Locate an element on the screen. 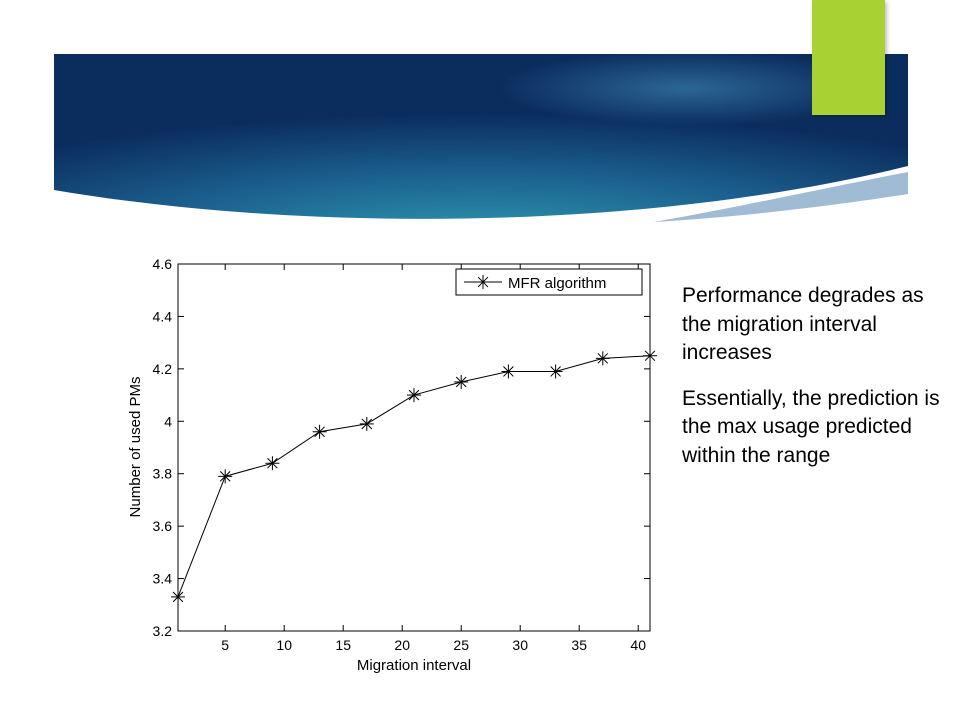  y-tick-label: 3.8 is located at coordinates (163, 474).